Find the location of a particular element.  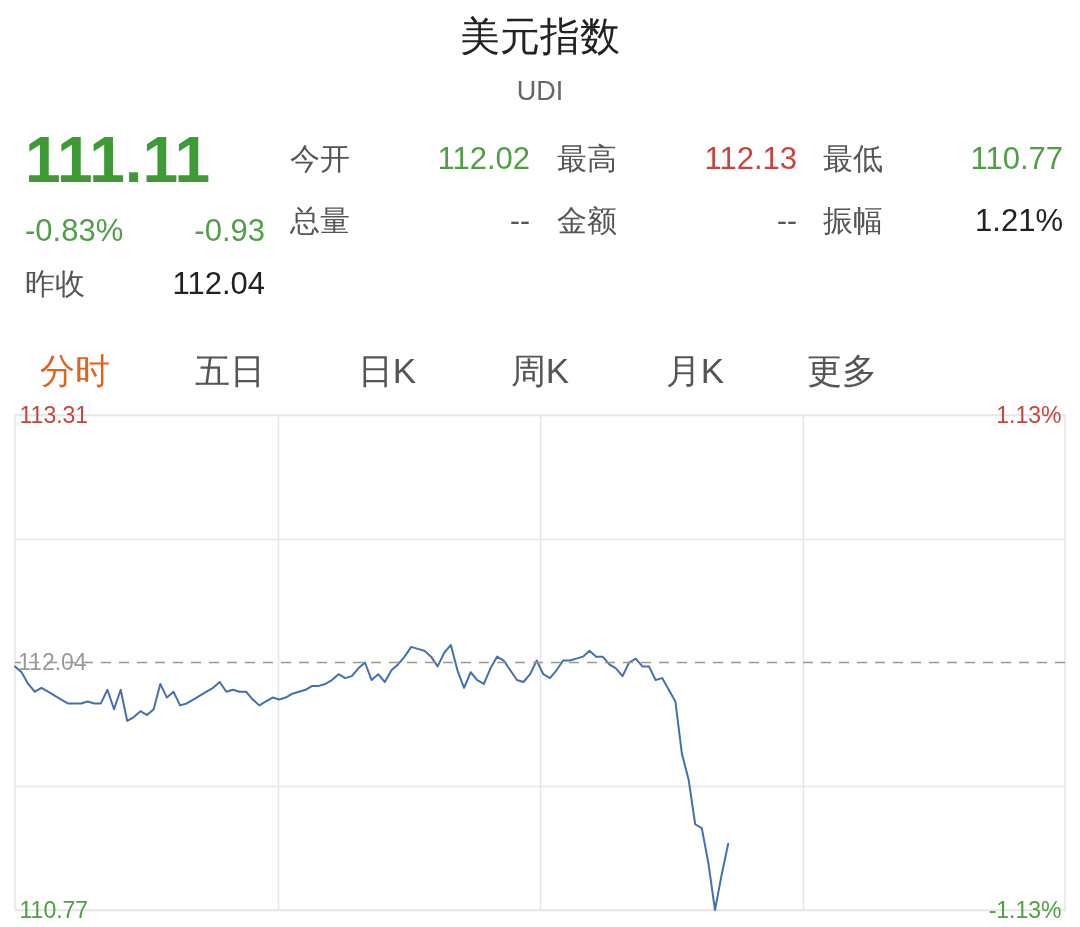

text: 分时 is located at coordinates (75, 370).